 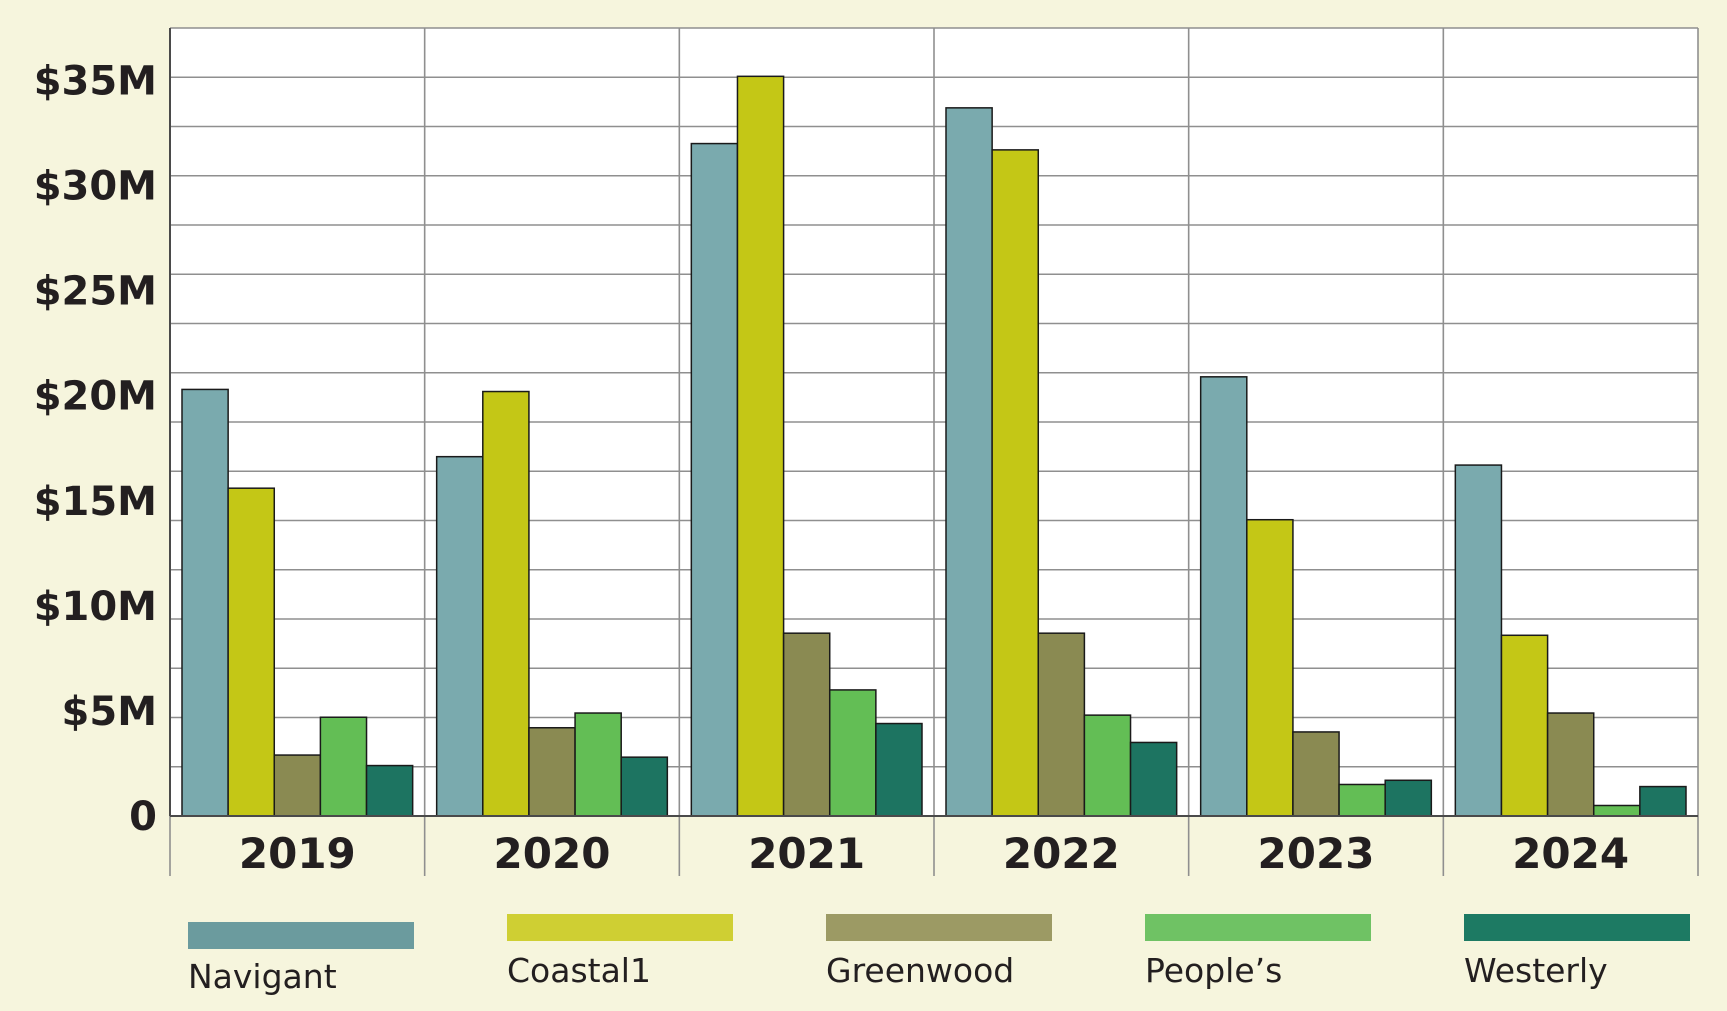 What do you see at coordinates (95, 292) in the screenshot?
I see `y-tick-label: $25M` at bounding box center [95, 292].